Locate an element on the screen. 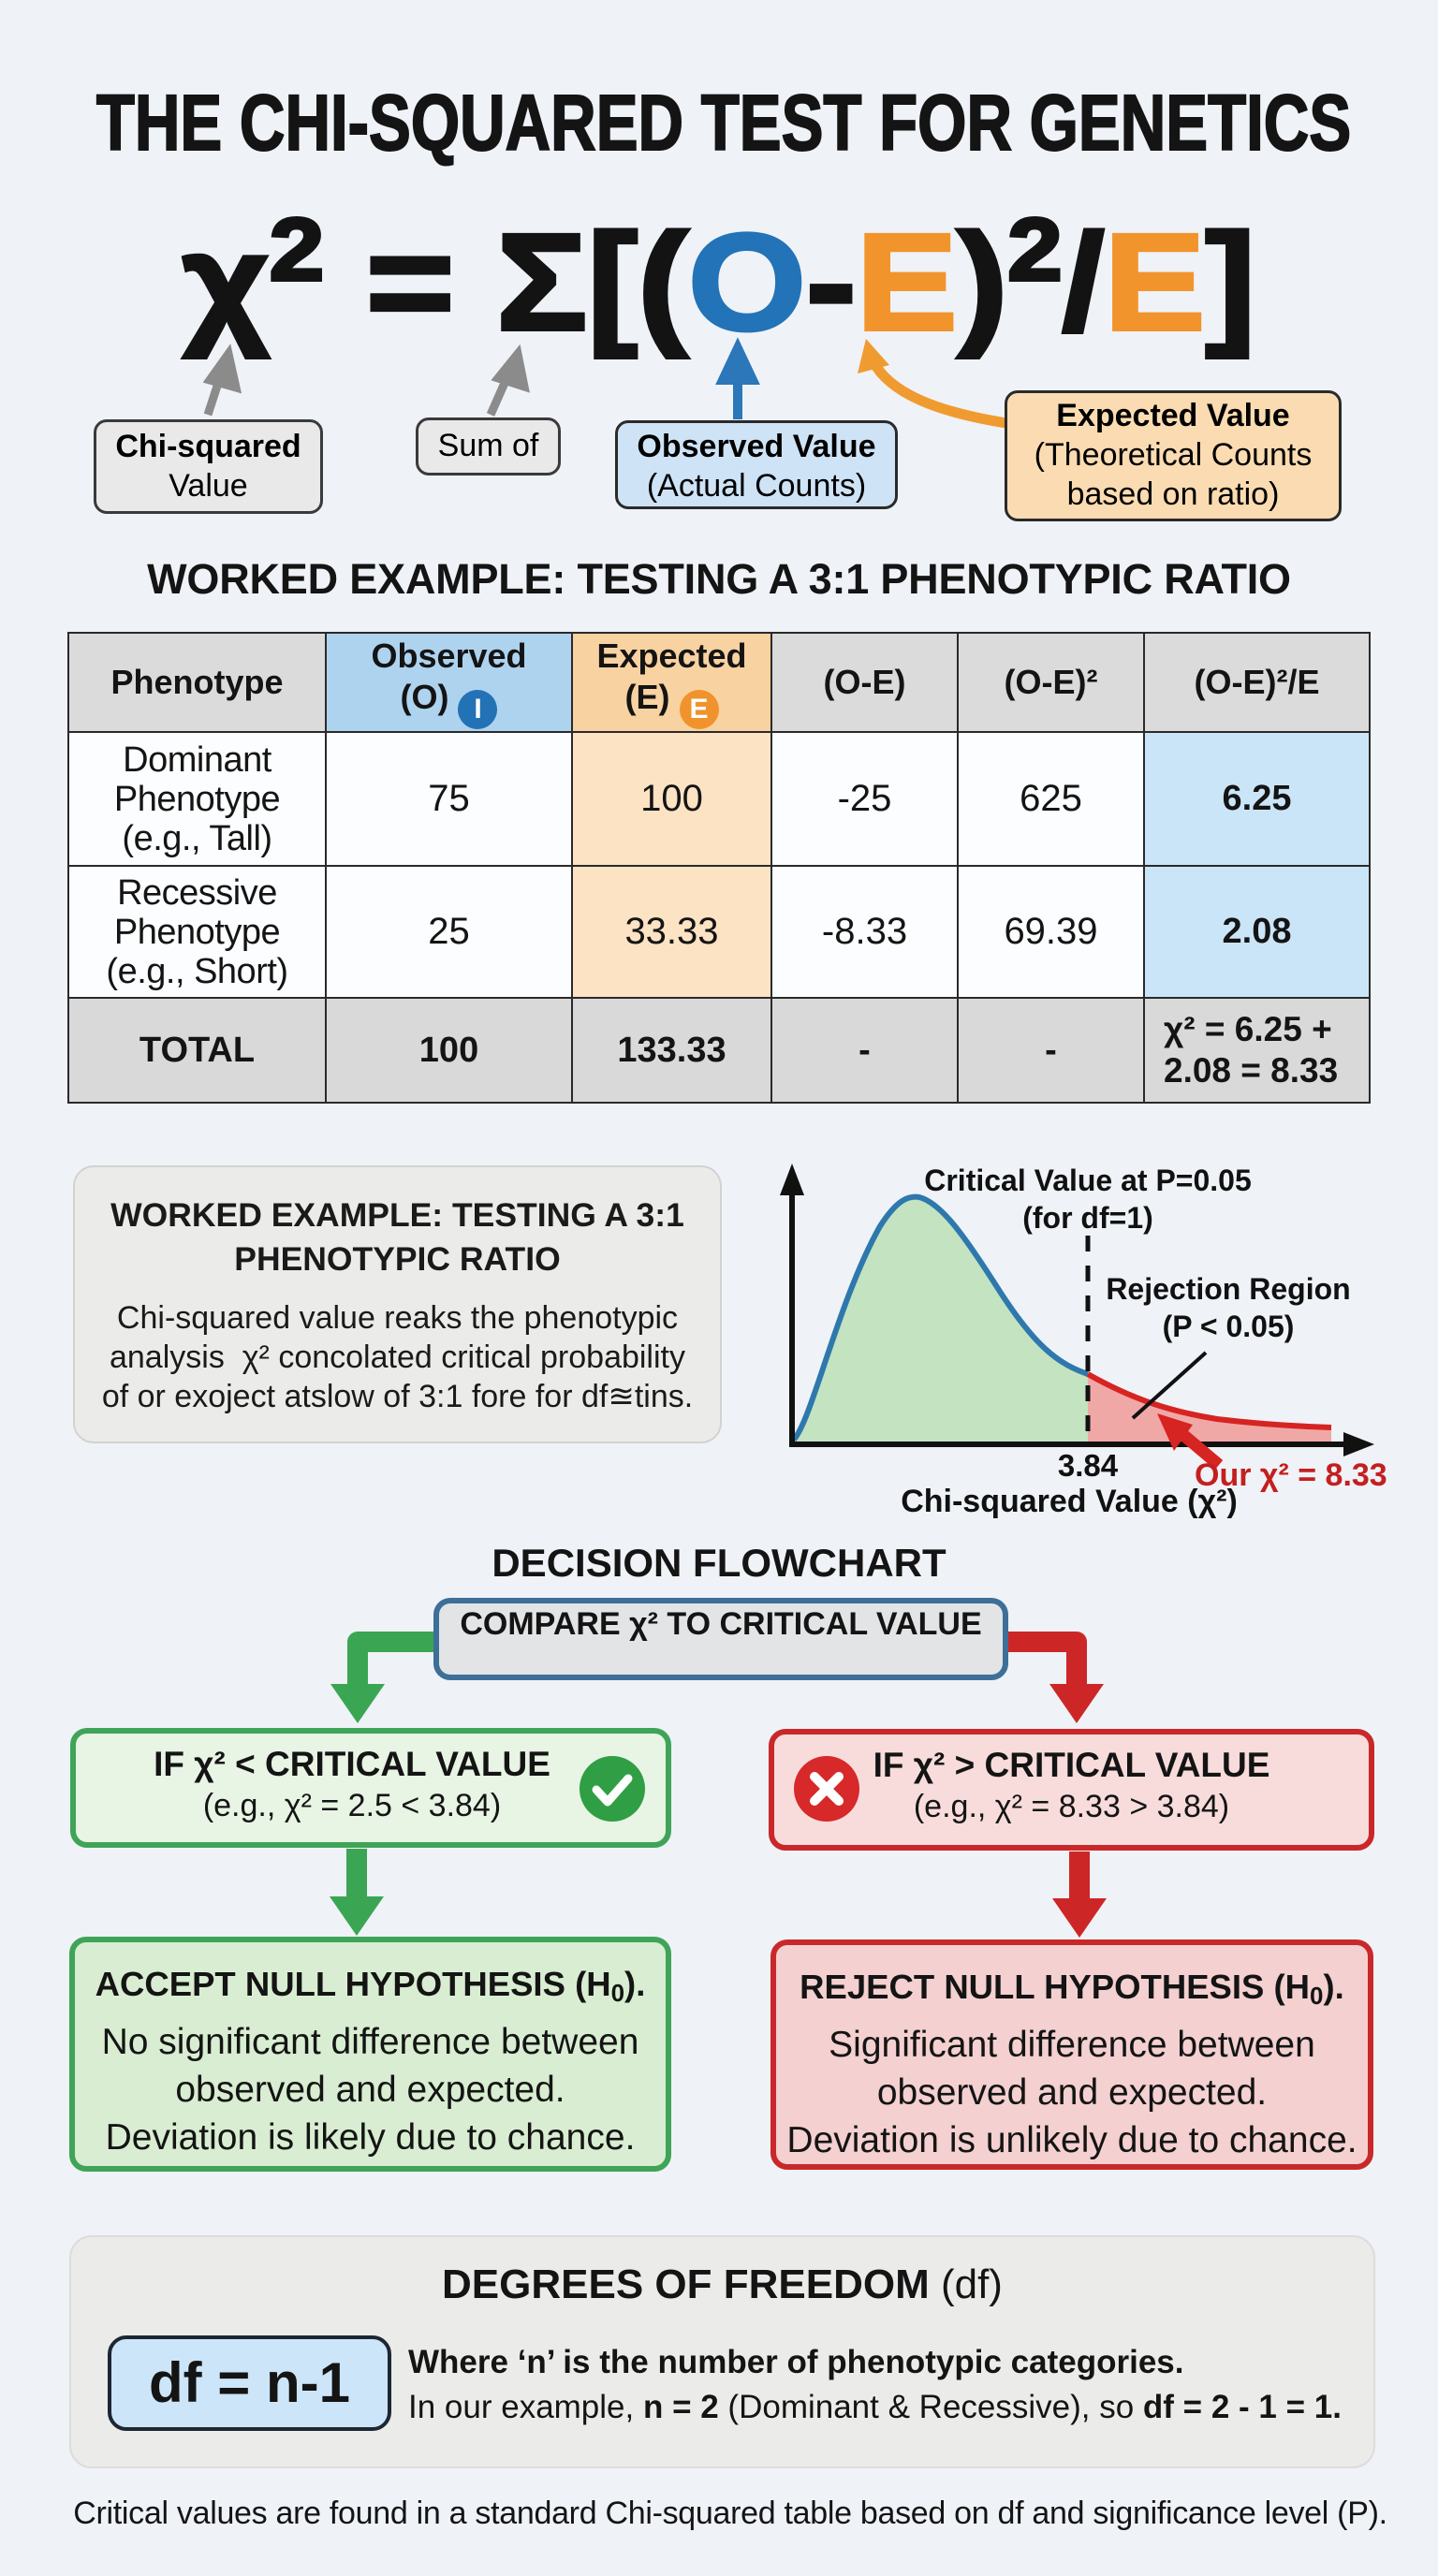 The height and width of the screenshot is (2576, 1438). svg-text: 3.84 is located at coordinates (1088, 1465).